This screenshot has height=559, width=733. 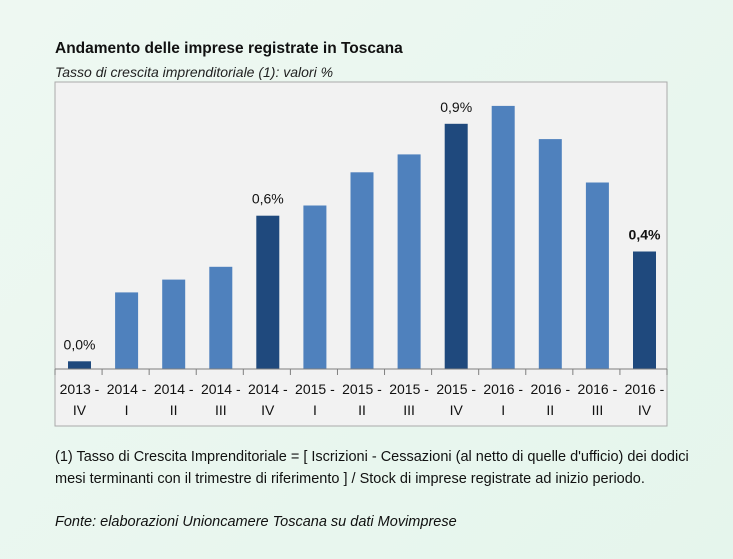 What do you see at coordinates (80, 389) in the screenshot?
I see `x-tick-label-year: 2013 -` at bounding box center [80, 389].